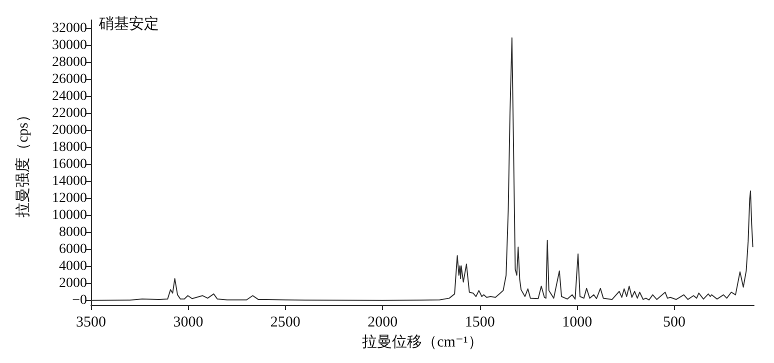  What do you see at coordinates (73, 284) in the screenshot?
I see `y-tick-label: 2000` at bounding box center [73, 284].